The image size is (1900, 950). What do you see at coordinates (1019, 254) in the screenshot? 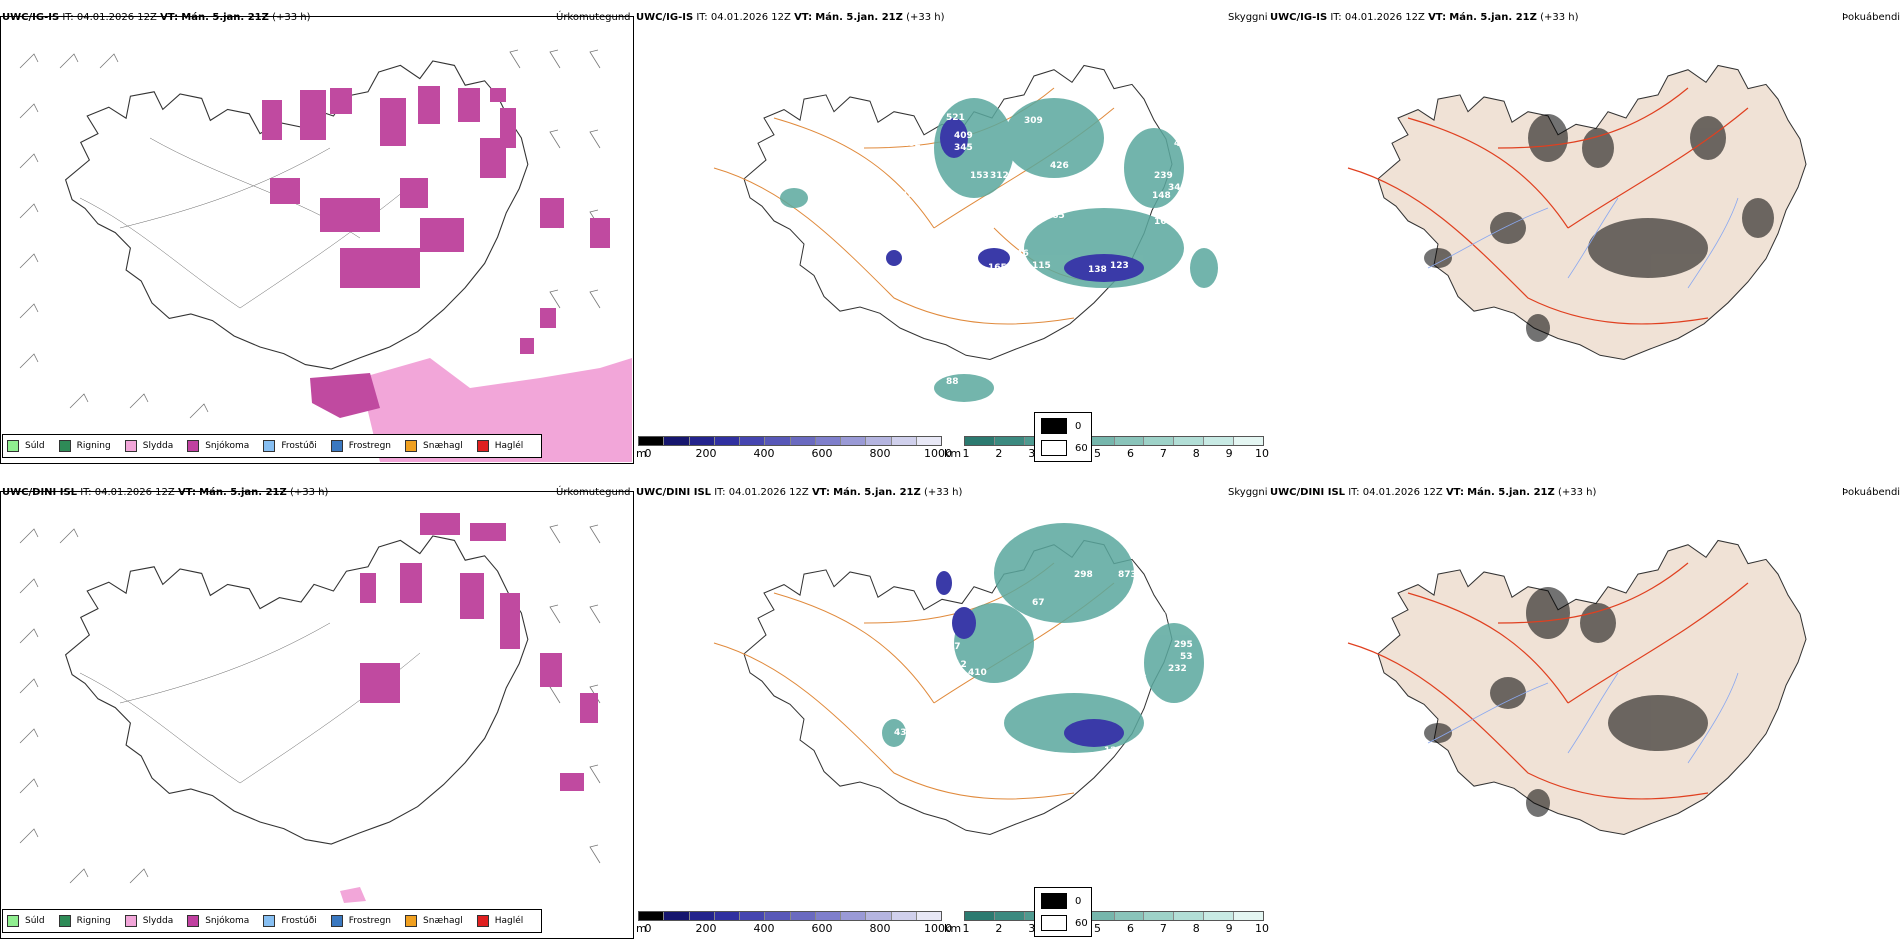
I see `cloud-base-label: 246` at bounding box center [1019, 254].